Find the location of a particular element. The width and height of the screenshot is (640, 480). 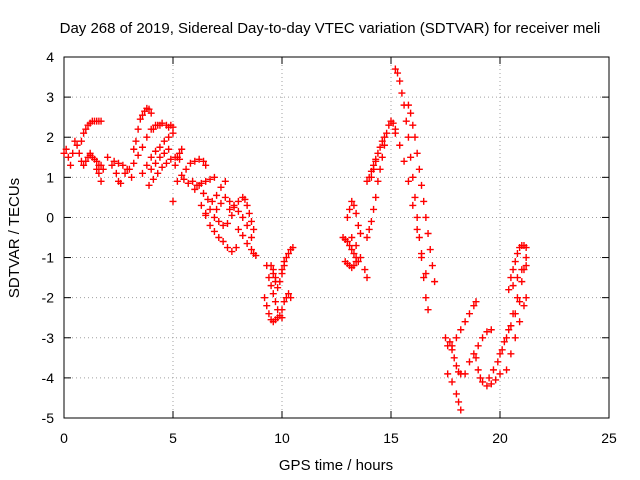

x-tick-label: 0 is located at coordinates (64, 438).